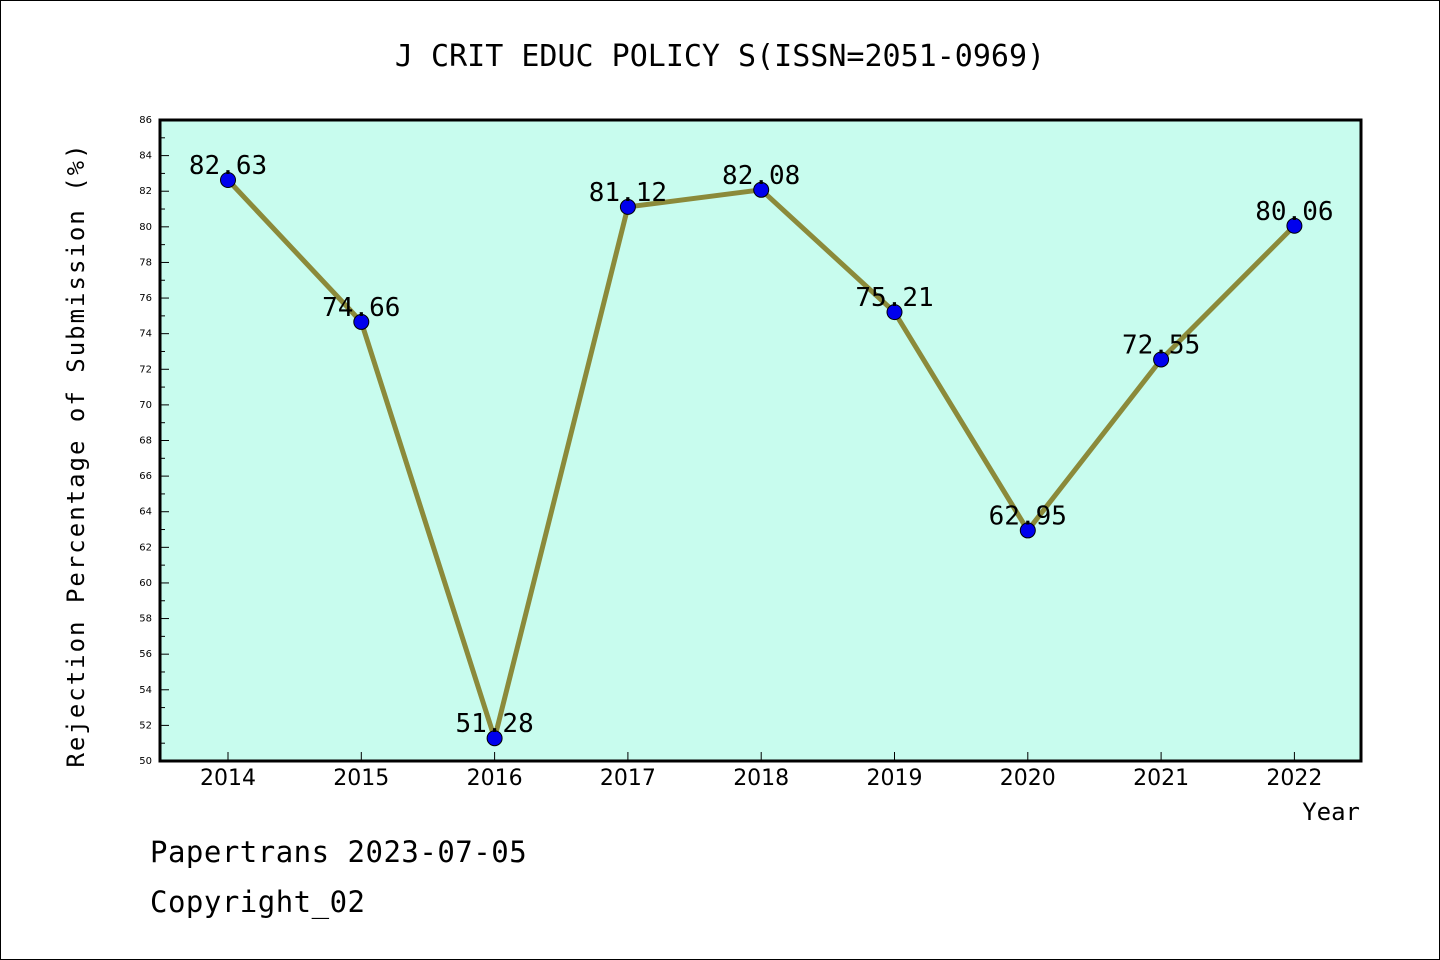  I want to click on y-tick-label: 84, so click(145, 156).